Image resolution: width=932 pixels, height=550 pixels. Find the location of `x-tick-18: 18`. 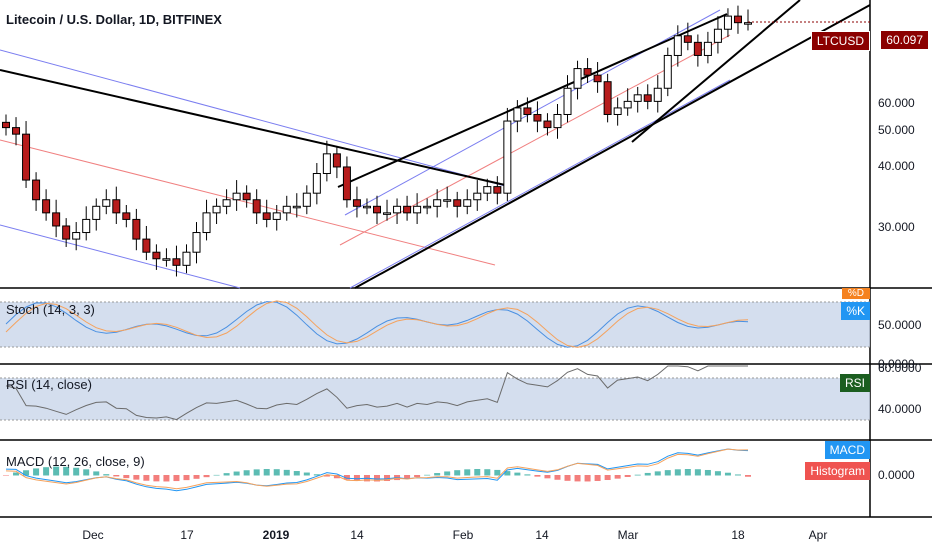

x-tick-18: 18 is located at coordinates (738, 535).